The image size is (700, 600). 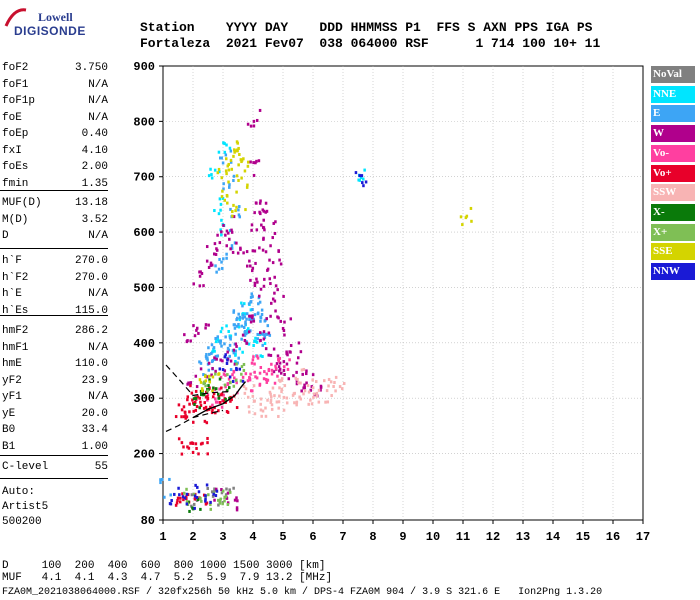 I want to click on y-tick-label: 700, so click(x=144, y=178).